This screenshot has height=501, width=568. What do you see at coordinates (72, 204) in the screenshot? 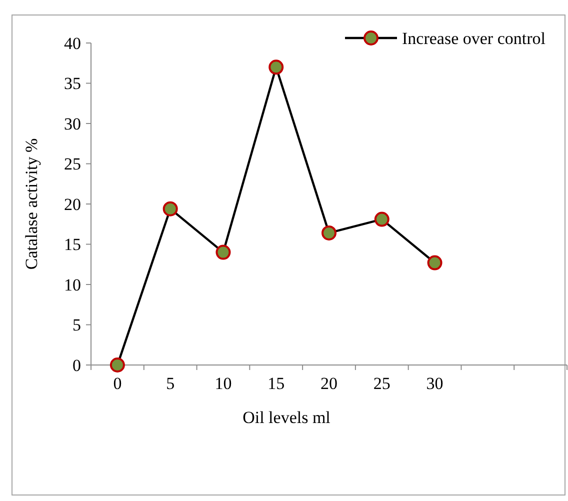
I see `y-tick-label: 20` at bounding box center [72, 204].